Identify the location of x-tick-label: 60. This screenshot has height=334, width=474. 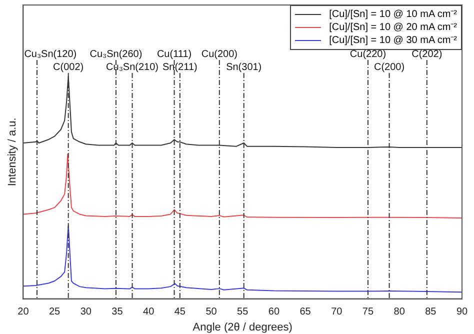
(274, 312).